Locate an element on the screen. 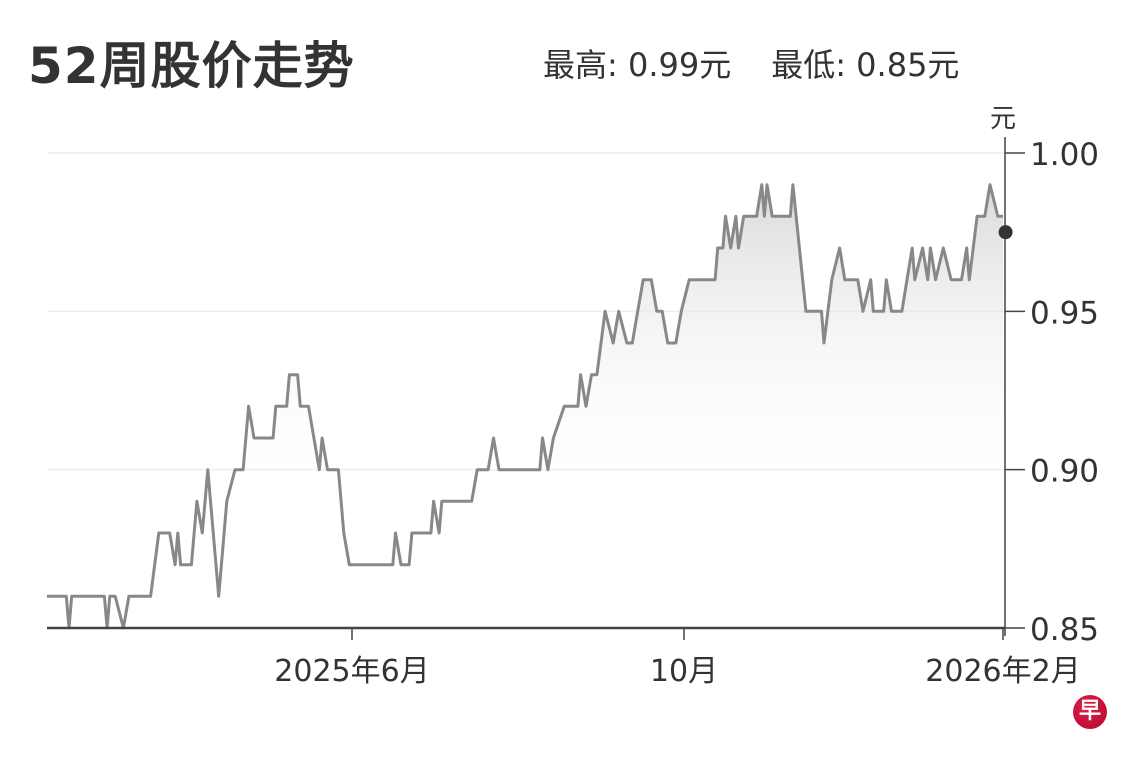 The width and height of the screenshot is (1140, 760). last-price-dot is located at coordinates (1005, 232).